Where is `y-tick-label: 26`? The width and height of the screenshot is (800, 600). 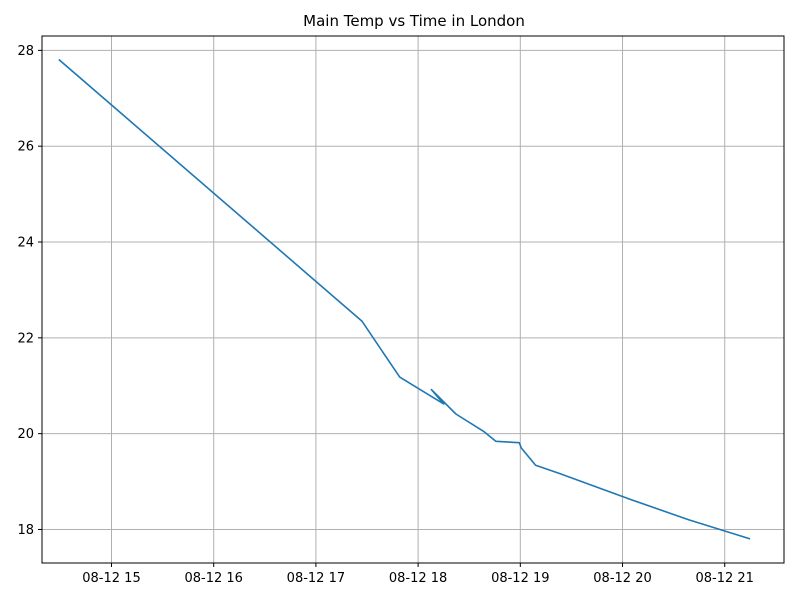
y-tick-label: 26 is located at coordinates (25, 147).